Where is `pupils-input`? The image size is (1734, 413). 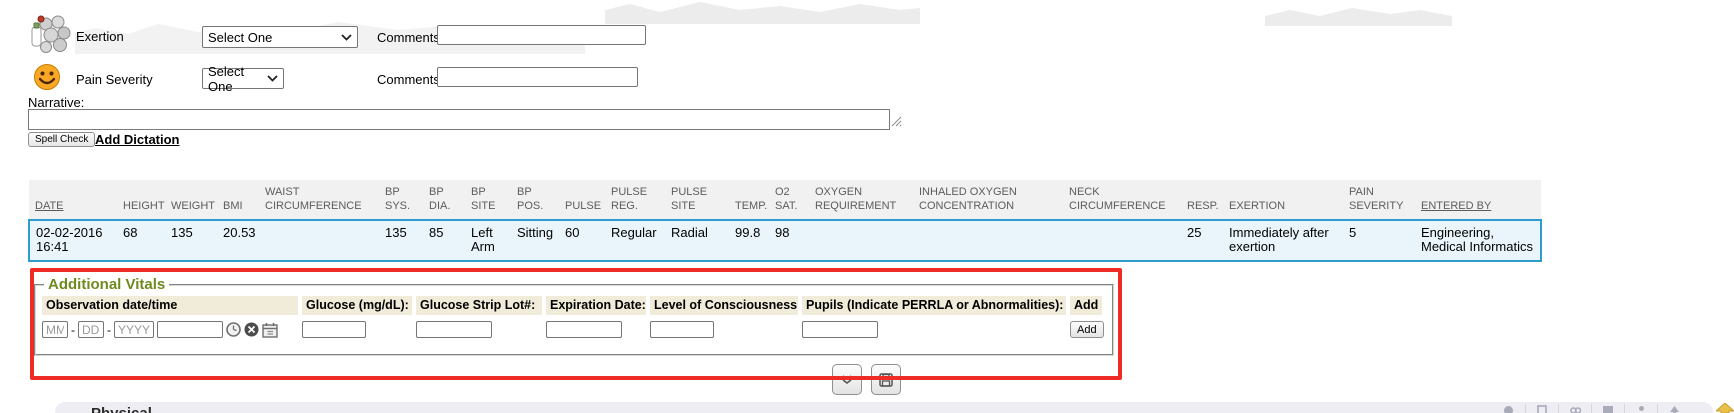 pupils-input is located at coordinates (840, 329).